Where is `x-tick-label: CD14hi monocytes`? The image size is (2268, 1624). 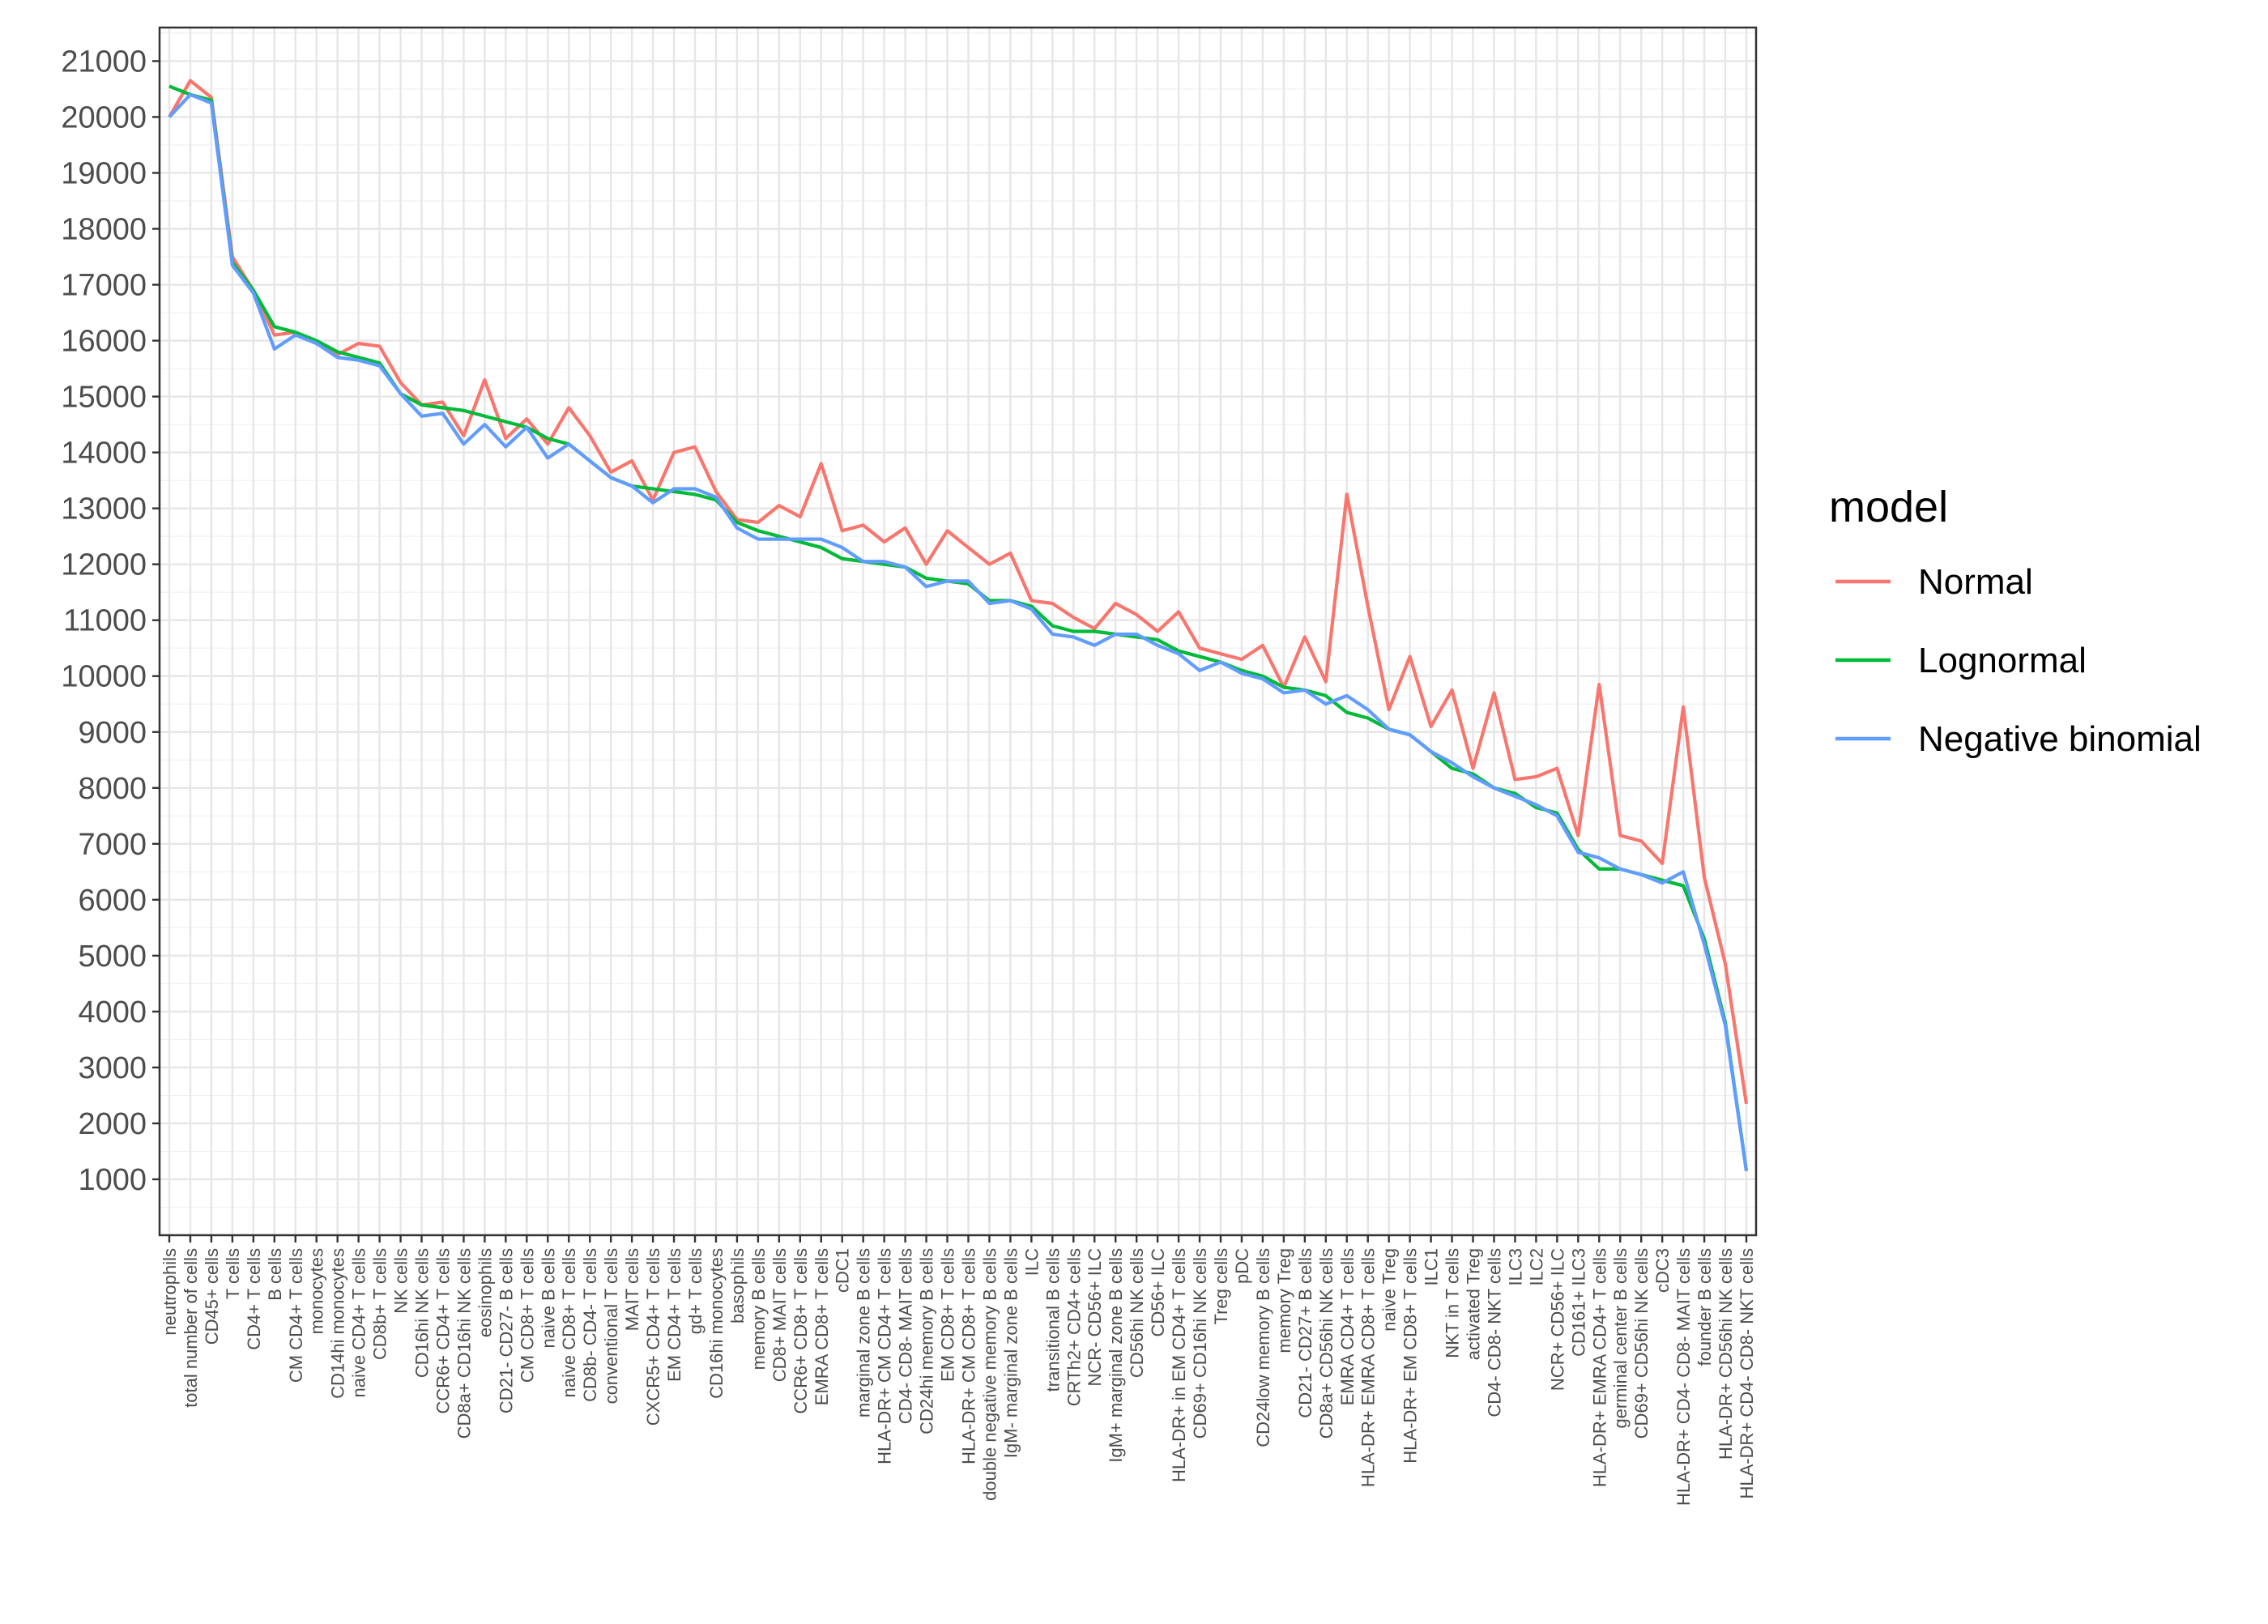
x-tick-label: CD14hi monocytes is located at coordinates (338, 1323).